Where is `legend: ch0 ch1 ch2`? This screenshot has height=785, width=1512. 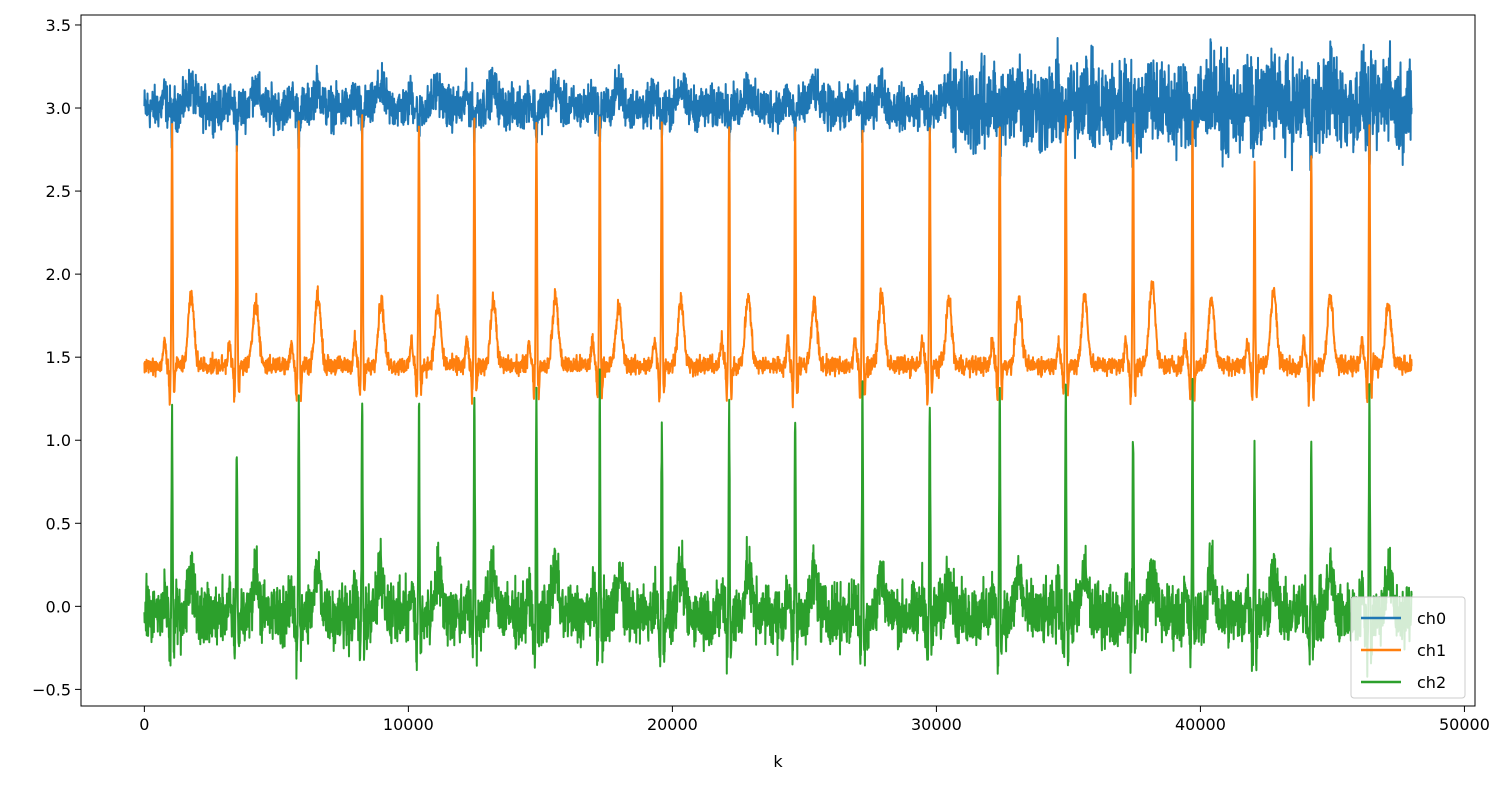
legend: ch0 ch1 ch2 is located at coordinates (1408, 647).